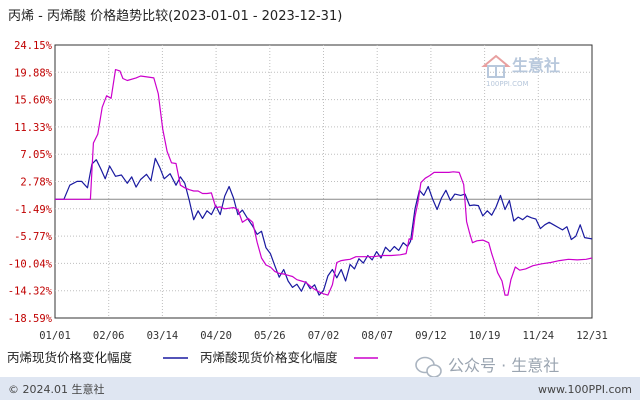  I want to click on y-tick-label: 11.33%, so click(33, 128).